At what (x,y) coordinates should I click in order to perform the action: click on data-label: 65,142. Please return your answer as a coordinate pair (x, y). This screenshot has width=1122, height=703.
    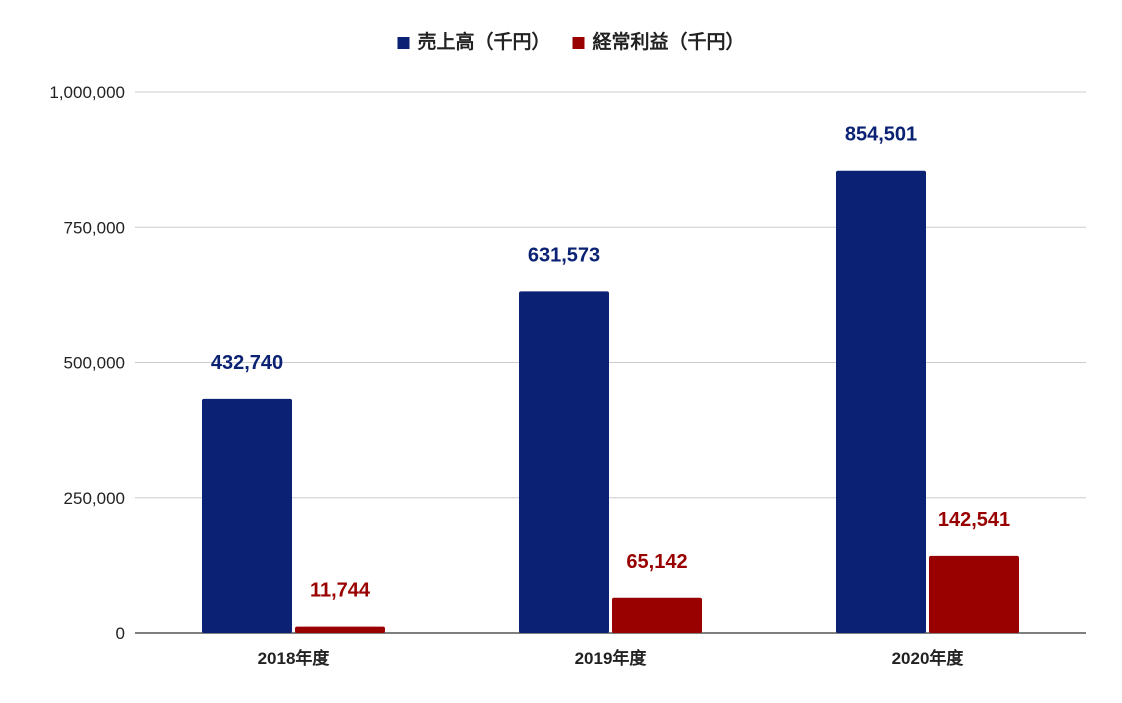
    Looking at the image, I should click on (656, 562).